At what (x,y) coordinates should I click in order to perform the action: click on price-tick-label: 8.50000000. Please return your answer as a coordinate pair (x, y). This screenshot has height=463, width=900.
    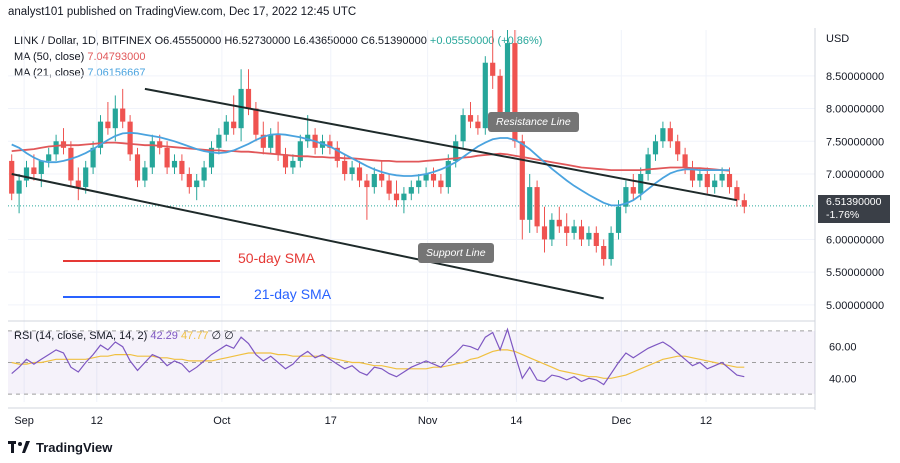
    Looking at the image, I should click on (855, 77).